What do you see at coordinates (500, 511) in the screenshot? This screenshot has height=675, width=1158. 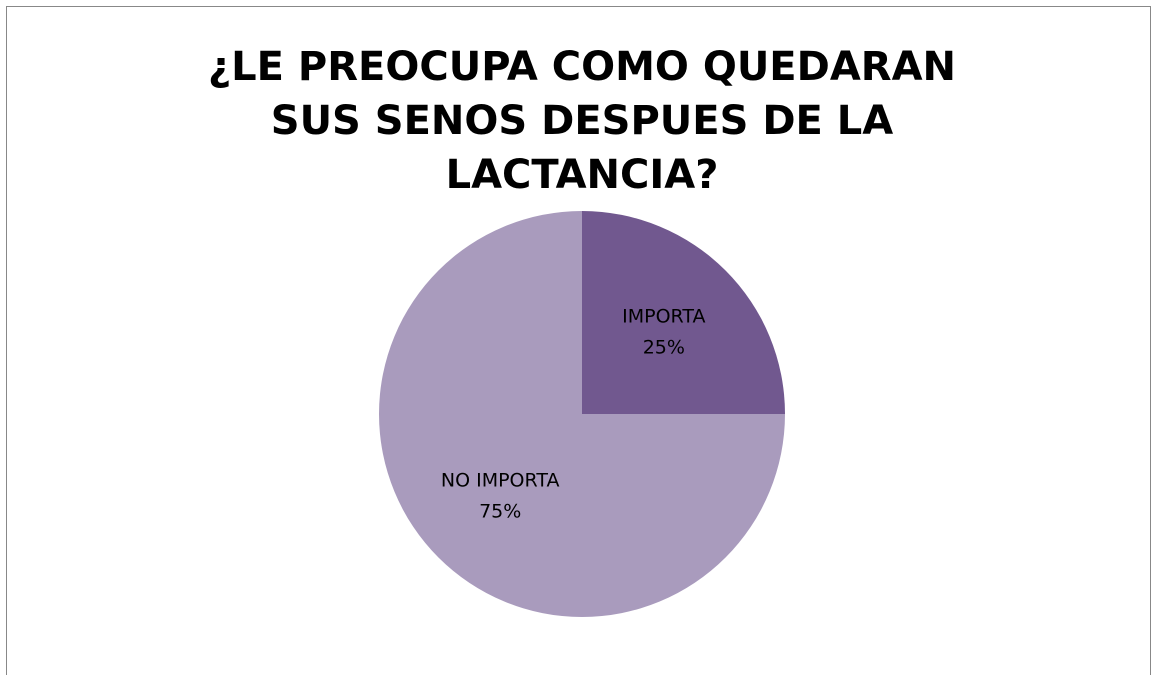 I see `slice-value-label: 75%` at bounding box center [500, 511].